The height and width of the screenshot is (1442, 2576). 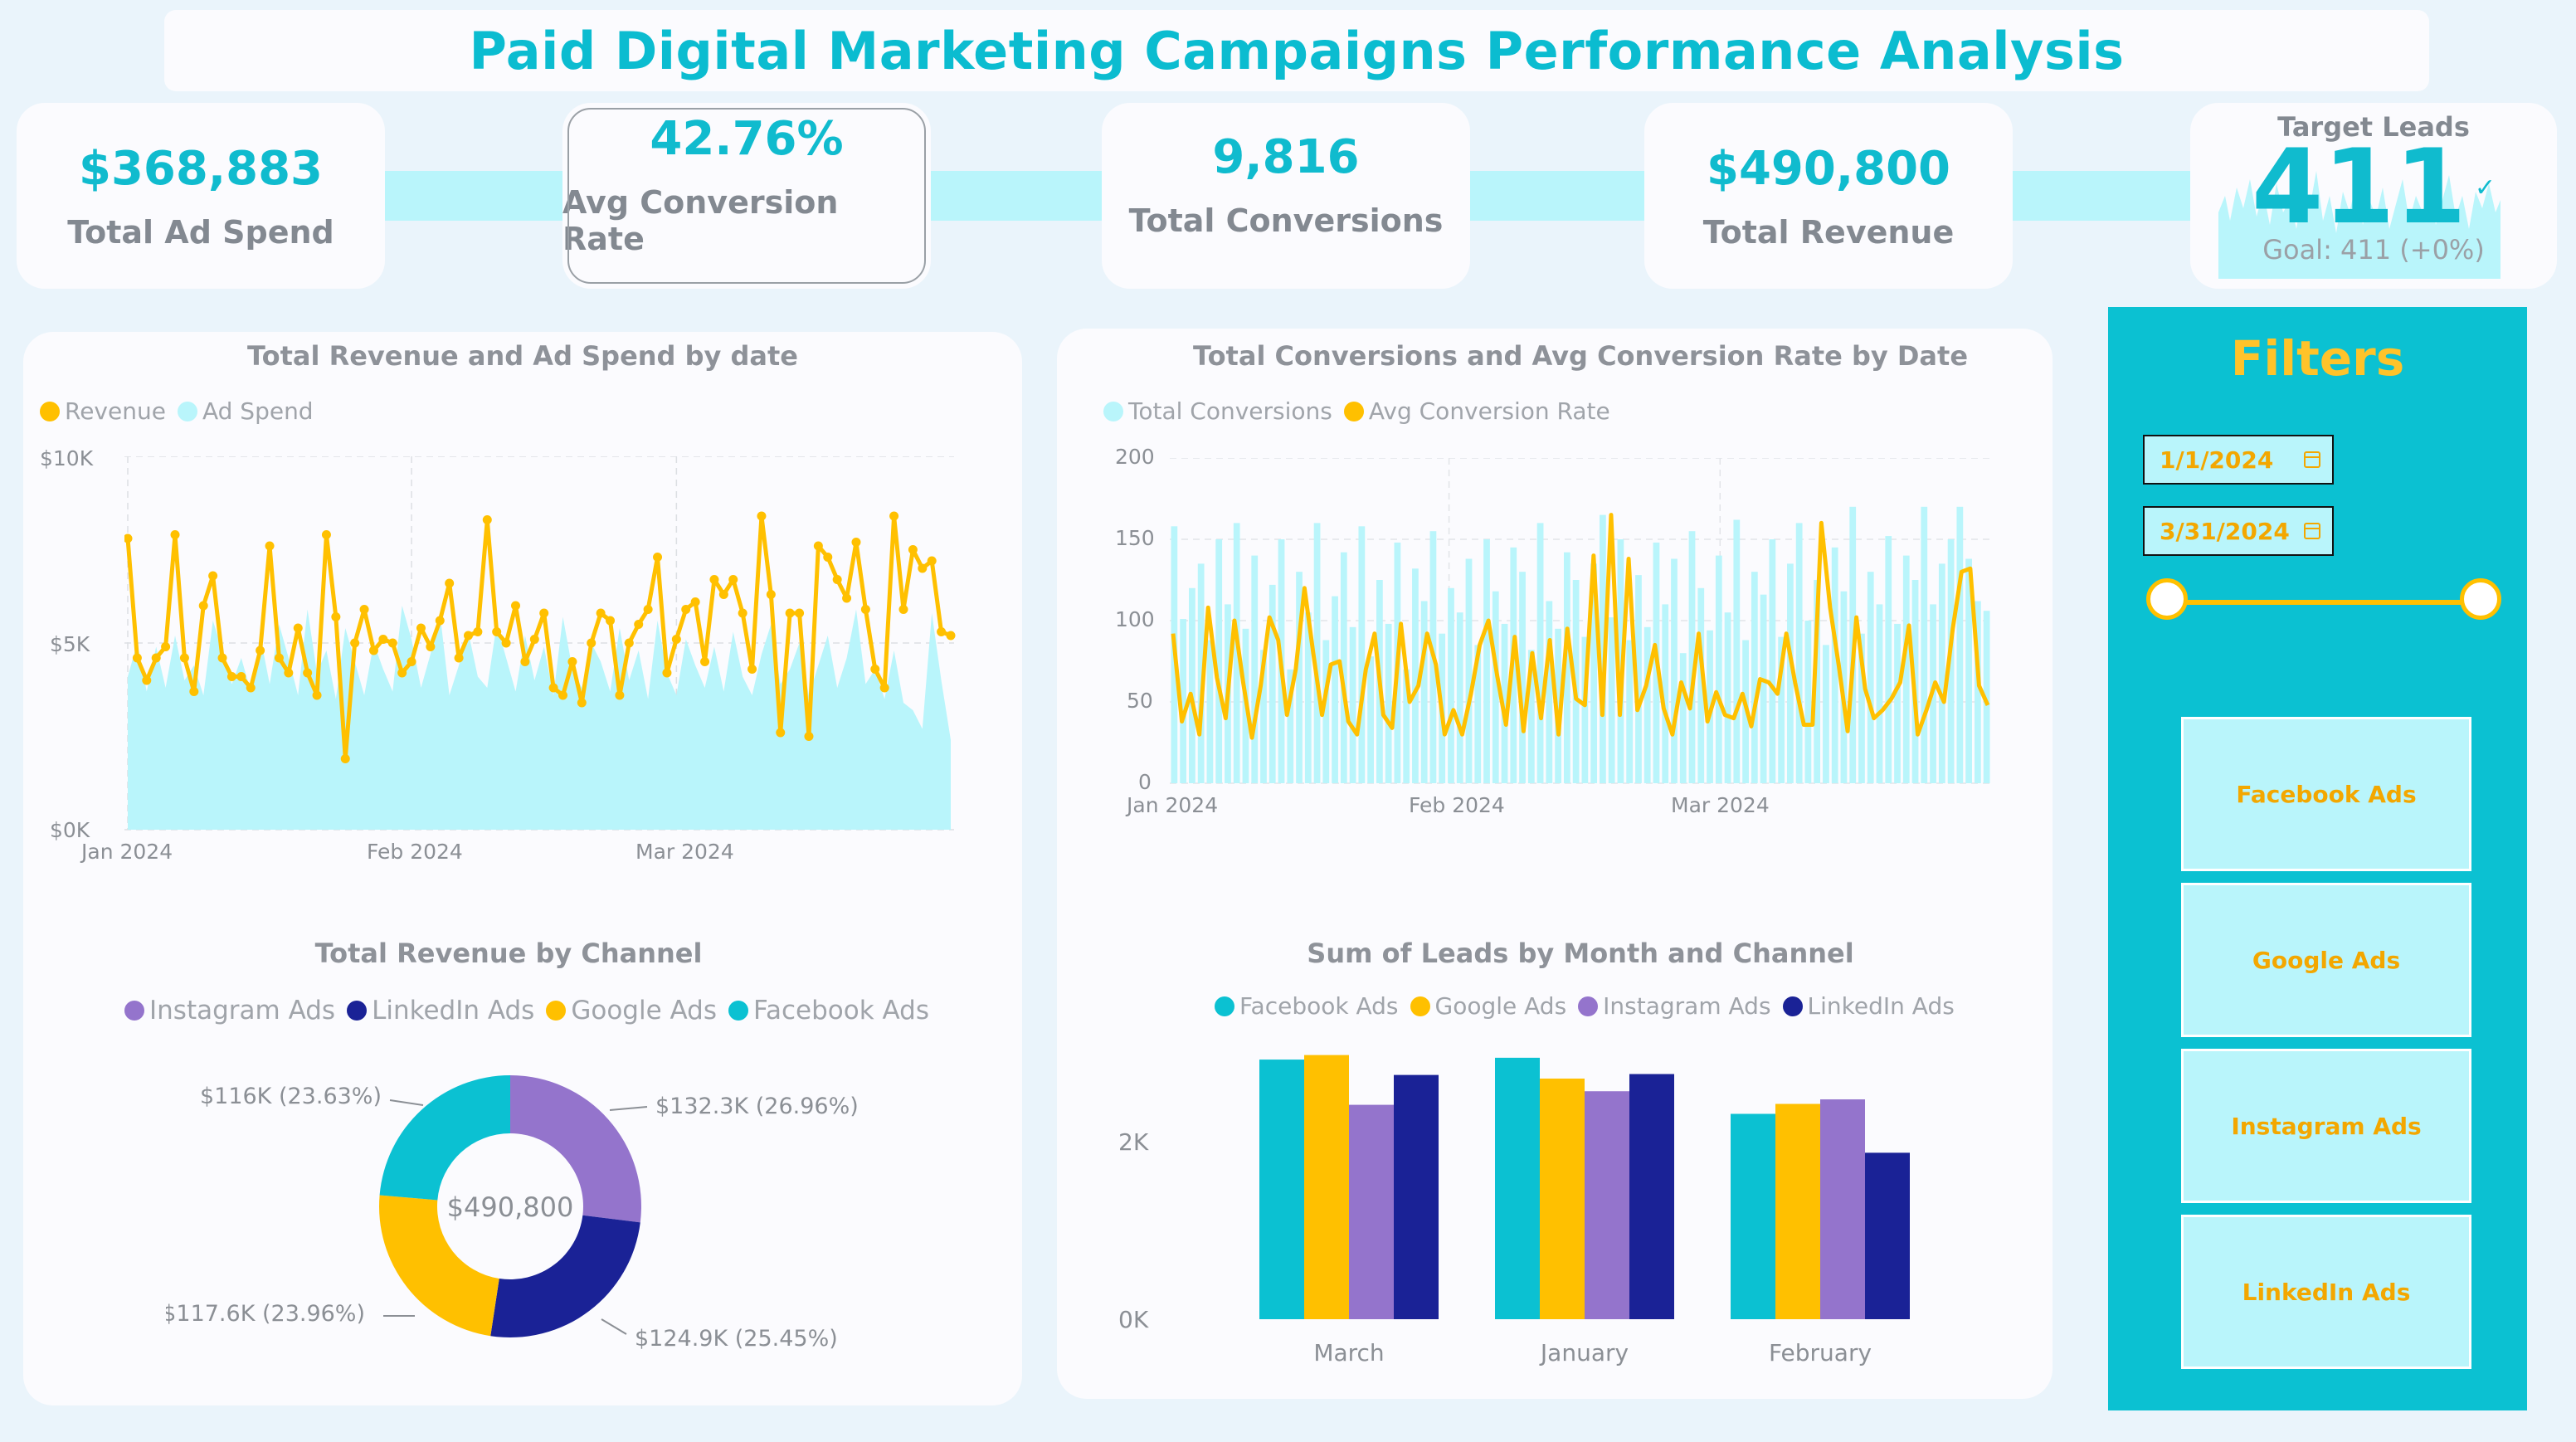 What do you see at coordinates (1592, 1211) in the screenshot?
I see `leads-by-month-chart: March January February` at bounding box center [1592, 1211].